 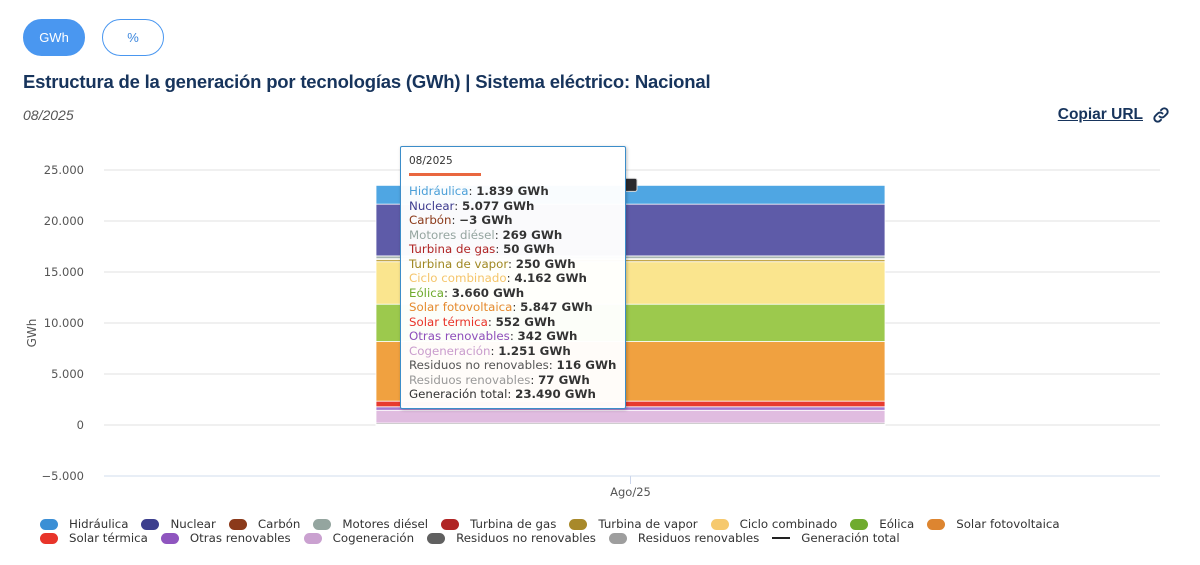 What do you see at coordinates (426, 292) in the screenshot?
I see `tooltip-row-label: Eólica` at bounding box center [426, 292].